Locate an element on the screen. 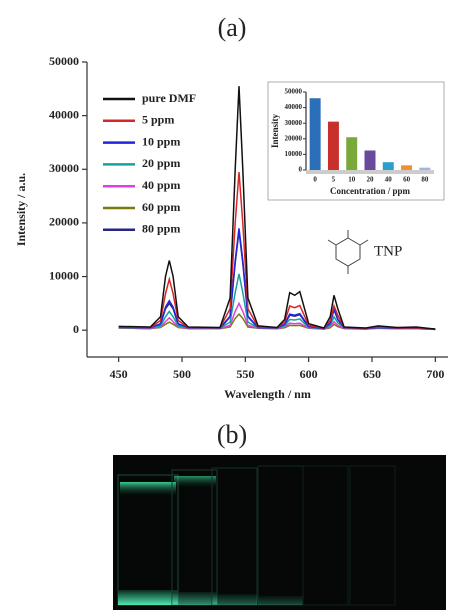  x-tick-label: 40 is located at coordinates (389, 180).